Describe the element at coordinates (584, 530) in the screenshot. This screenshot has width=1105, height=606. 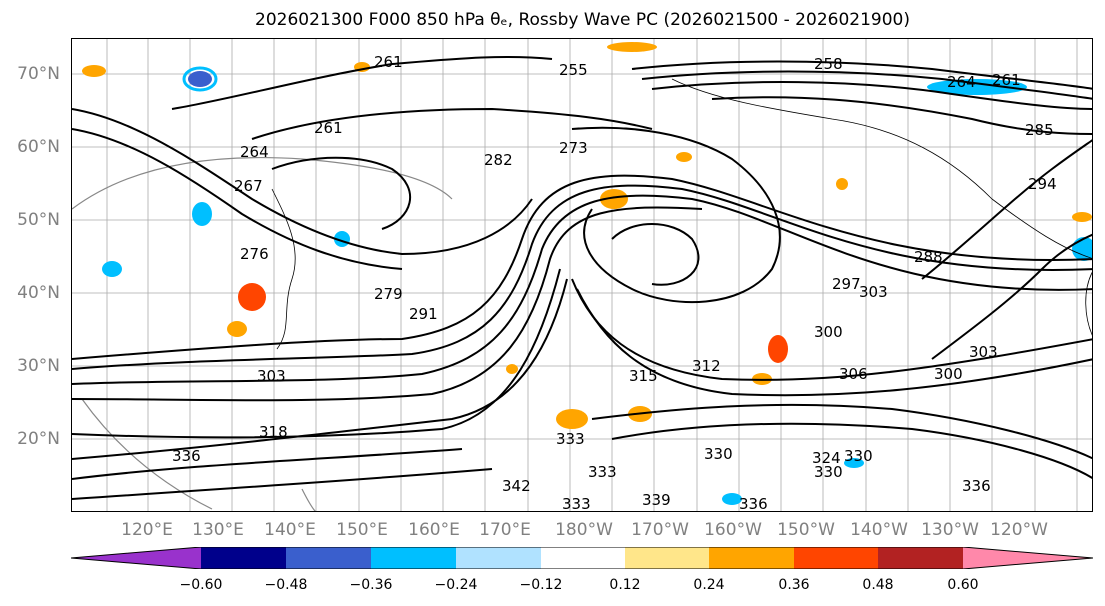
I see `lon-label: 180°W` at that location.